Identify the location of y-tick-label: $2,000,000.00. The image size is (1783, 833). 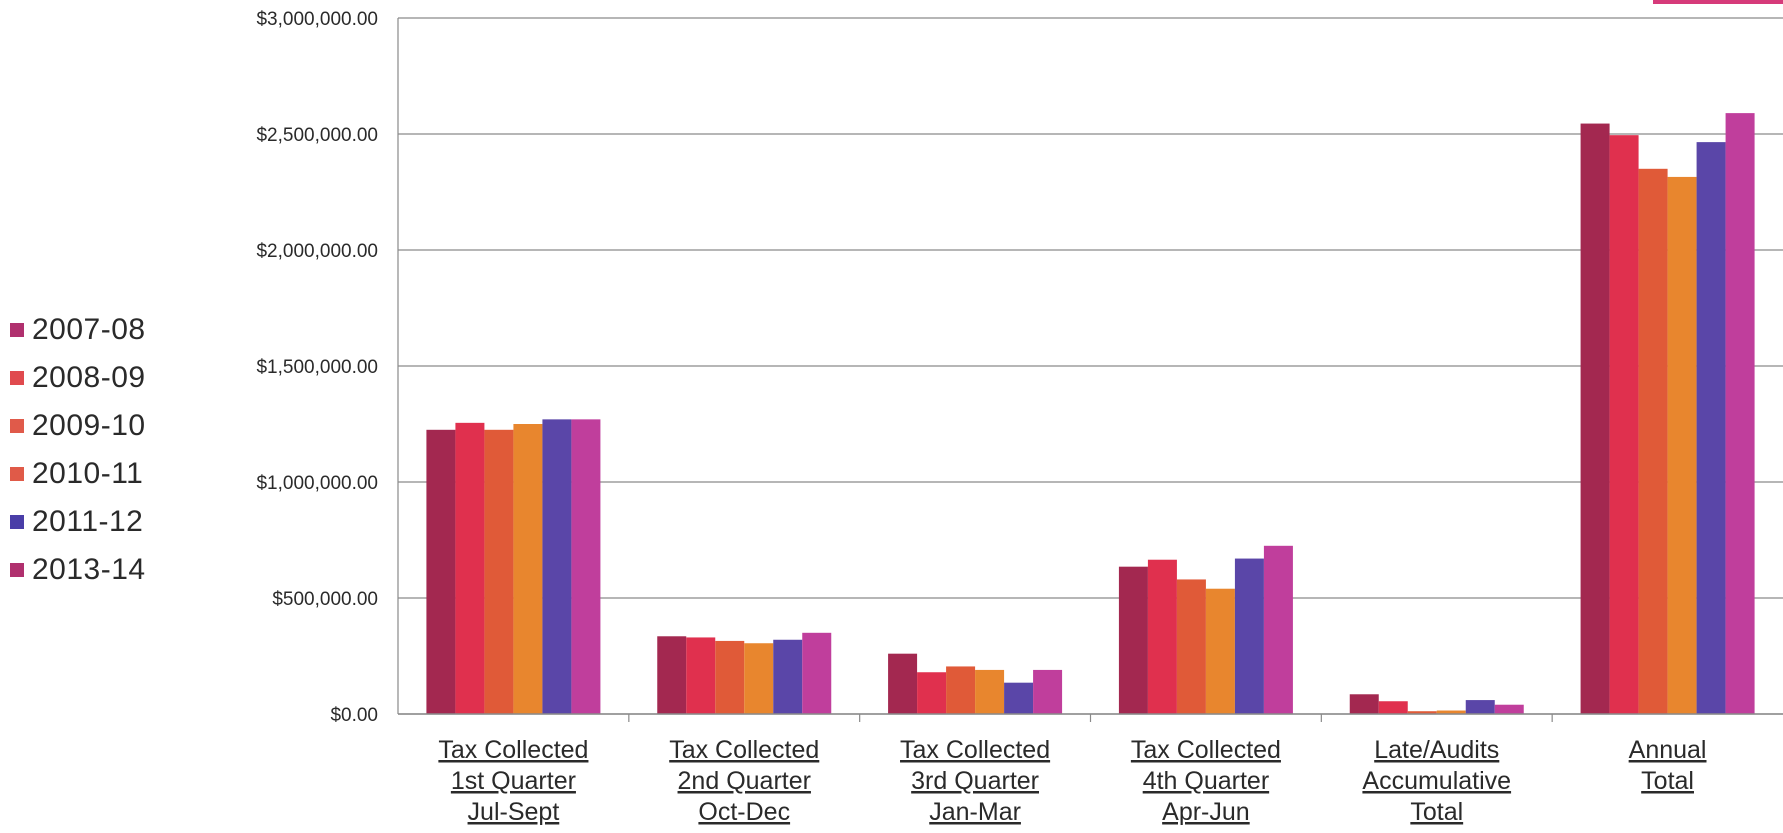
(317, 251).